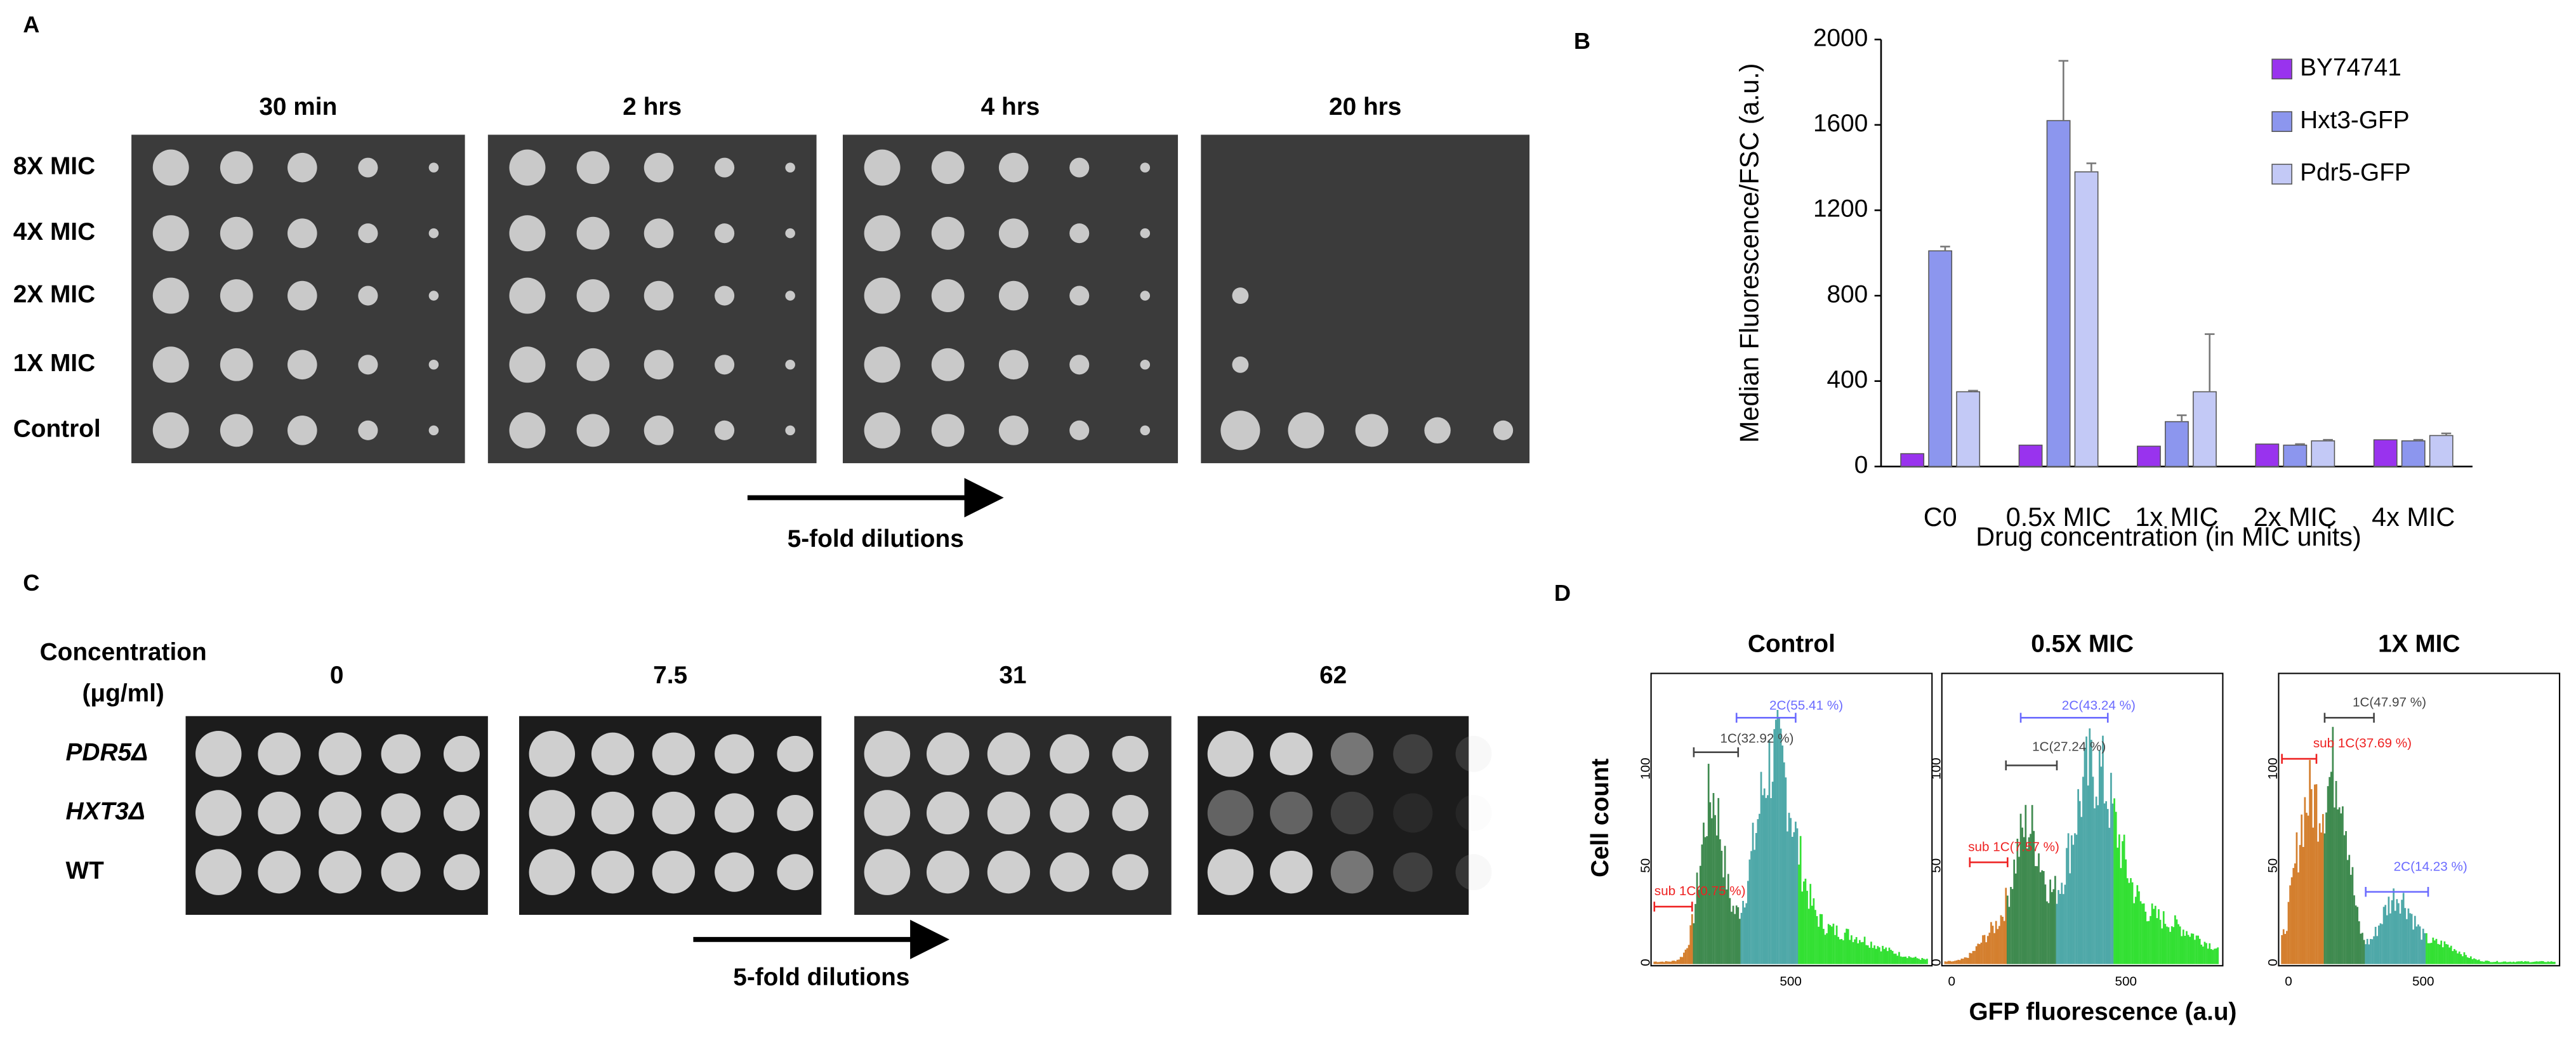  I want to click on y-axis-label: Cell count, so click(1601, 817).